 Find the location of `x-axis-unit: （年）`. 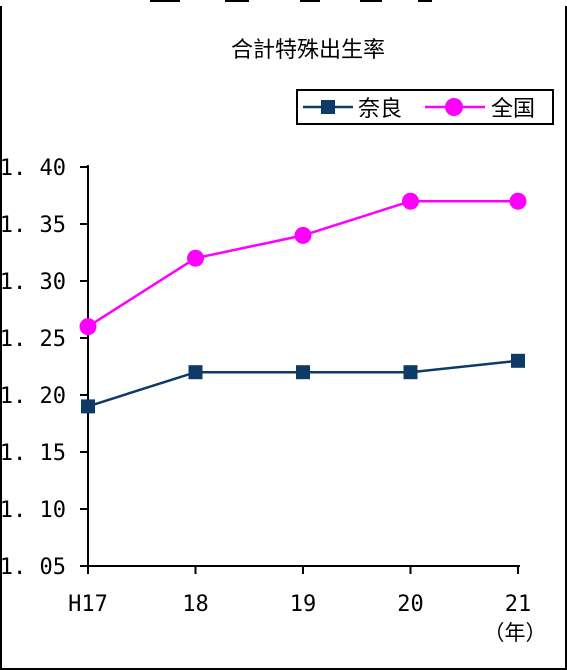

x-axis-unit: （年） is located at coordinates (515, 633).